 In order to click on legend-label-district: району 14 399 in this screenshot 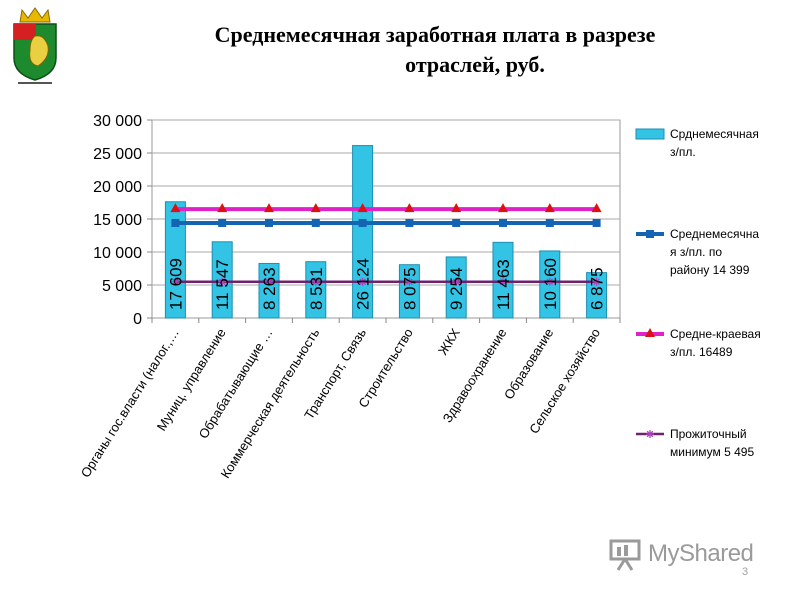, I will do `click(710, 270)`.